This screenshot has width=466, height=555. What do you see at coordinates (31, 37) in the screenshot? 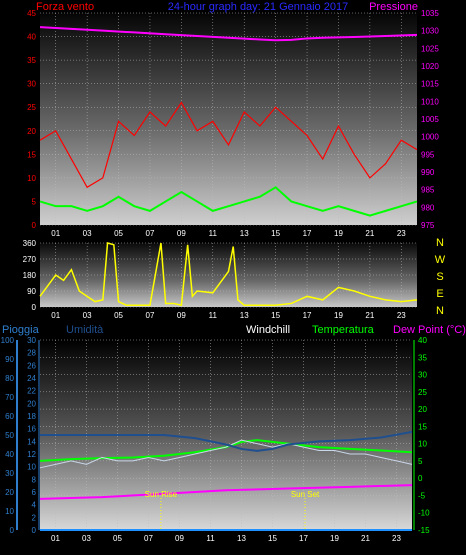
I see `y-tick-label-wind: 40` at bounding box center [31, 37].